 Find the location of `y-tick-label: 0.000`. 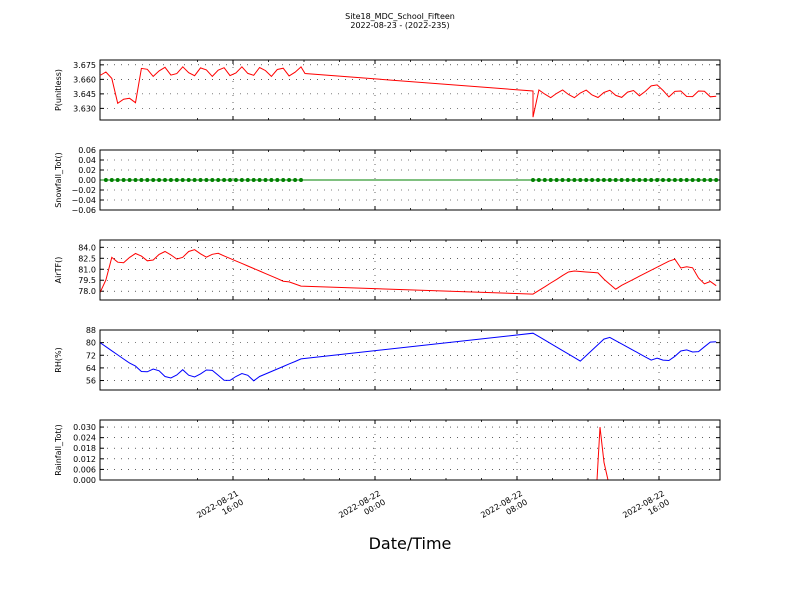

y-tick-label: 0.000 is located at coordinates (84, 480).